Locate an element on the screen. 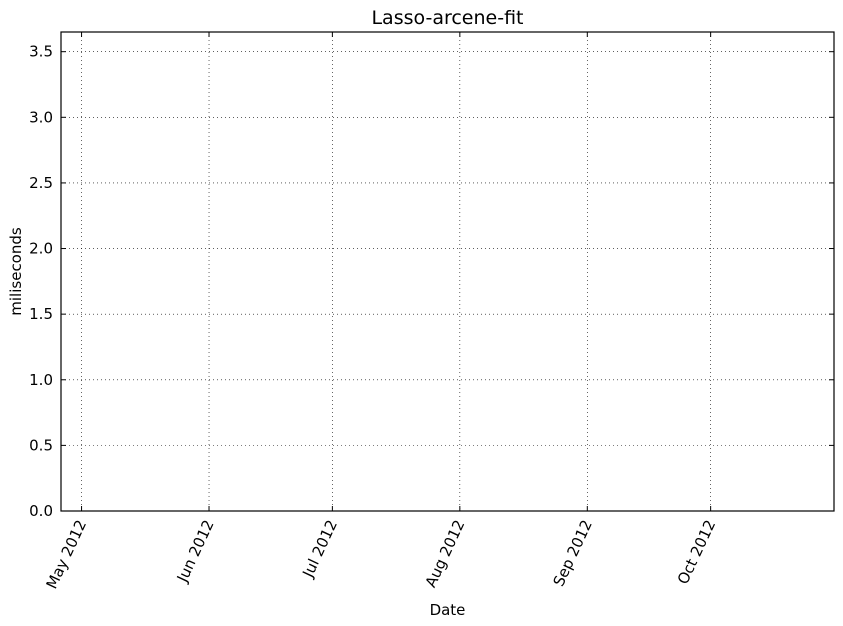 The width and height of the screenshot is (843, 626). y-axis-label: miliseconds is located at coordinates (16, 271).